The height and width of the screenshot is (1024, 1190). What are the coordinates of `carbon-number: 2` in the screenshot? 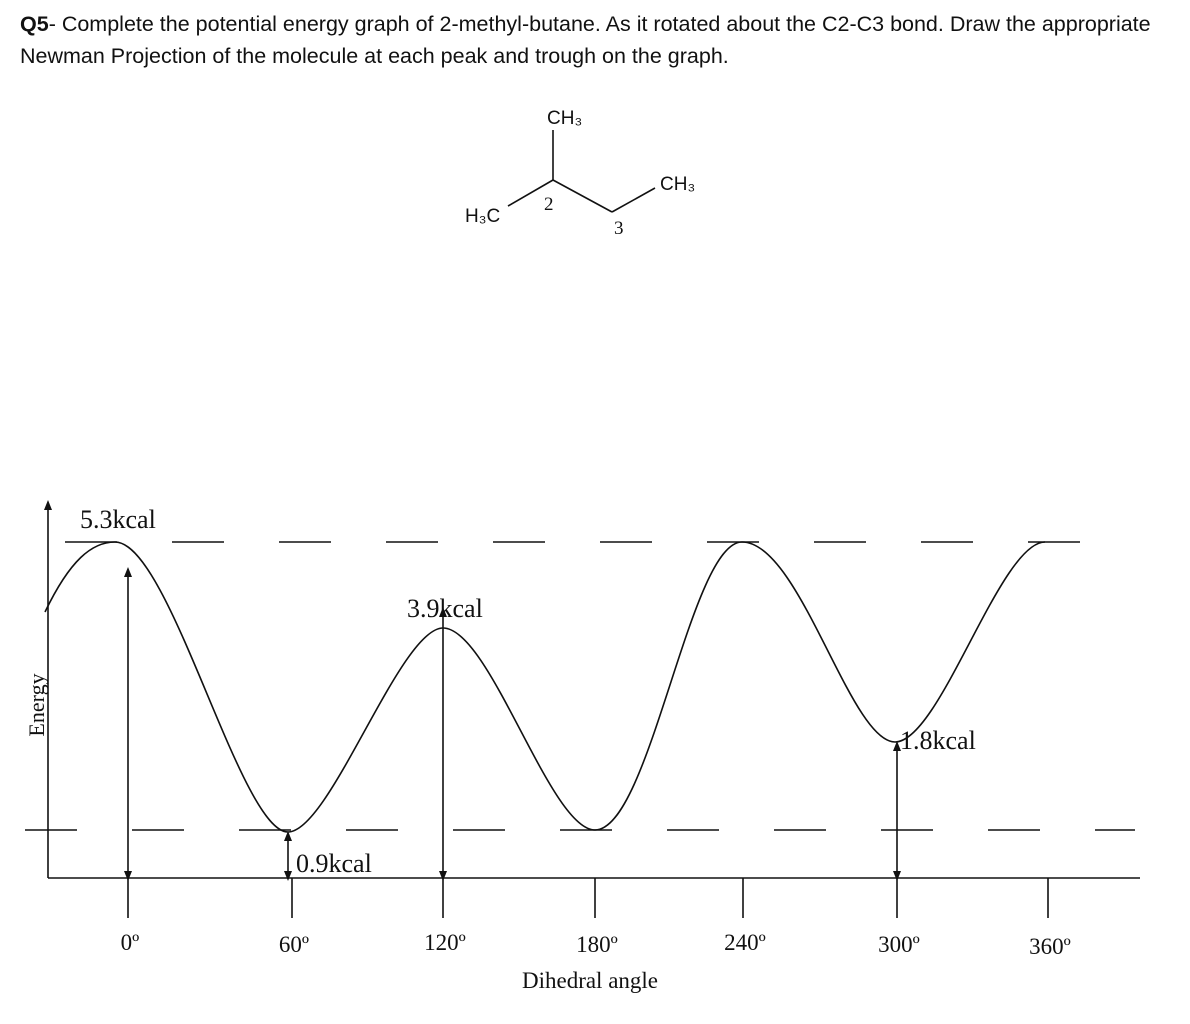 It's located at (549, 204).